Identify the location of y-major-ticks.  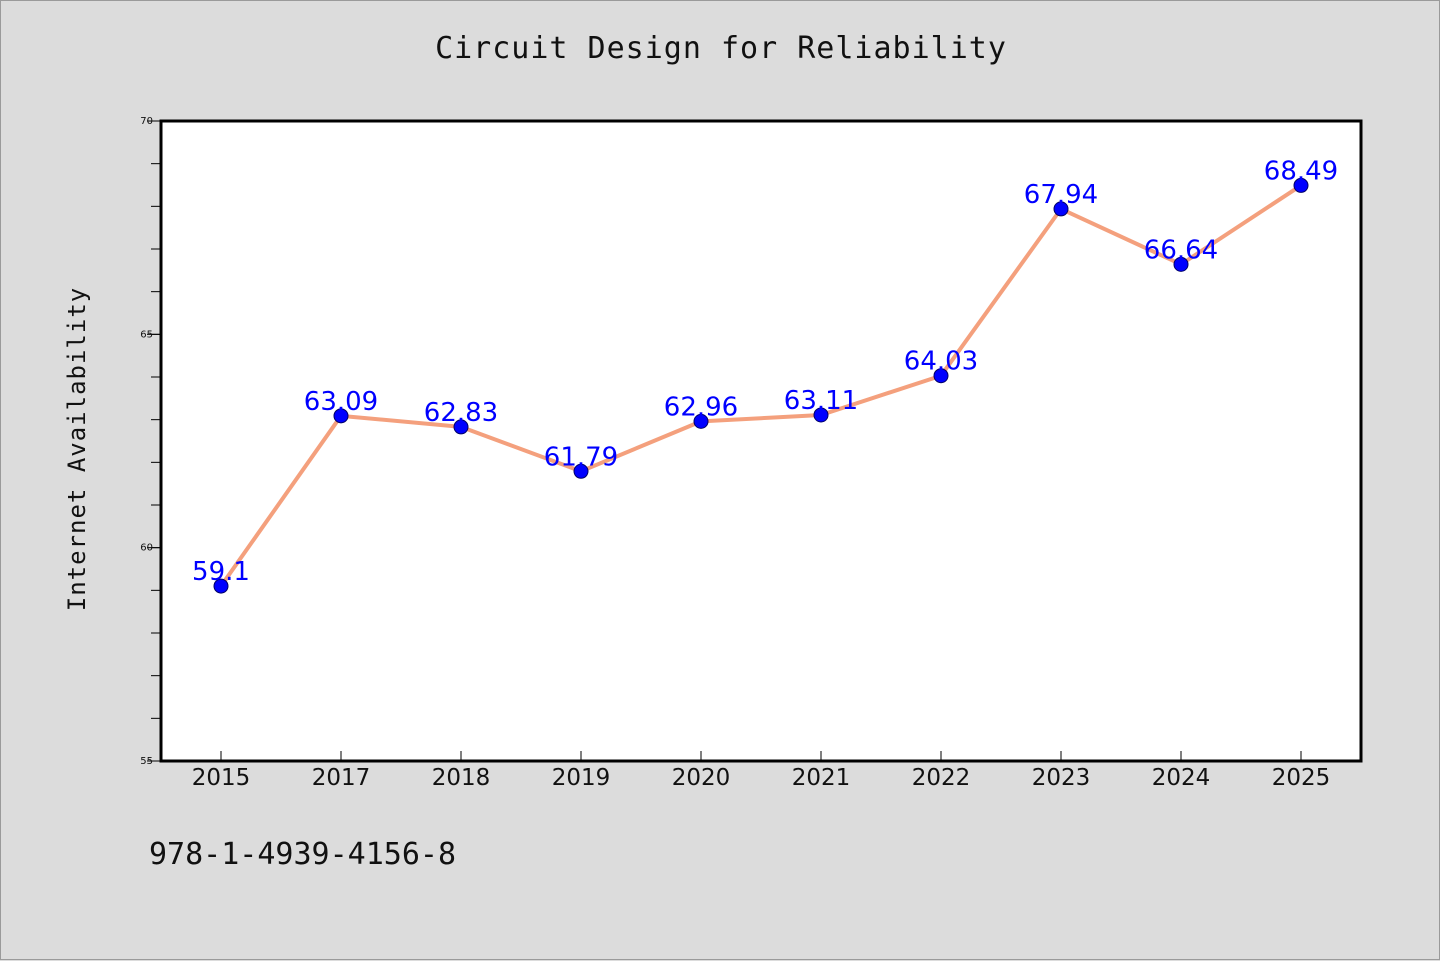
(154, 441).